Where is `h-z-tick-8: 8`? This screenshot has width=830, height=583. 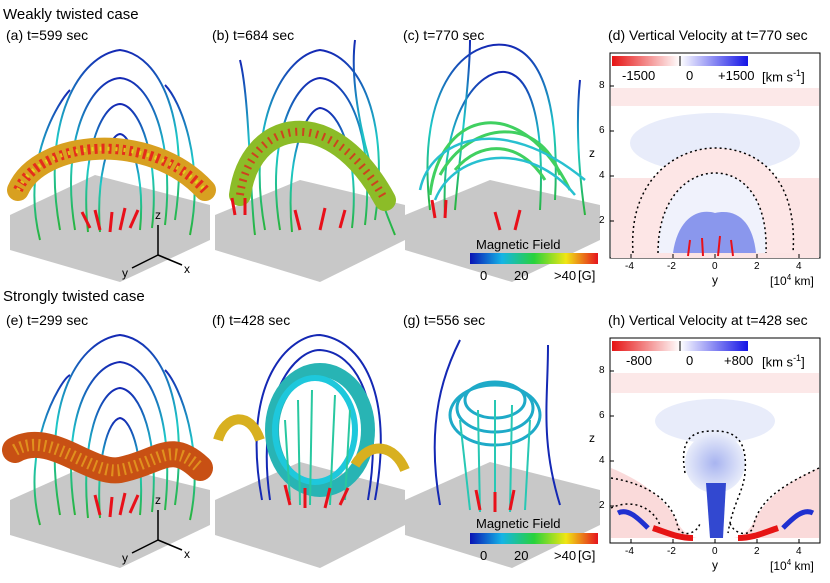 h-z-tick-8: 8 is located at coordinates (602, 370).